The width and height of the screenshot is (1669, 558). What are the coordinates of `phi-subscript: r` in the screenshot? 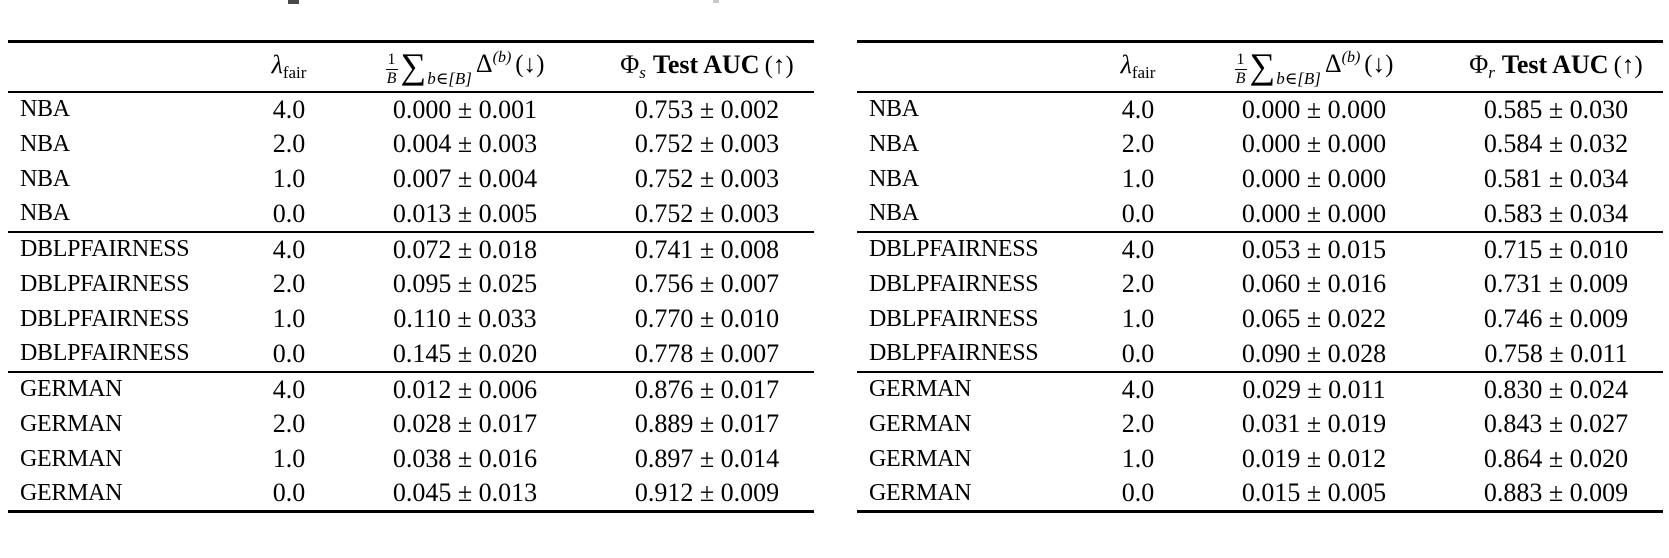 It's located at (1491, 73).